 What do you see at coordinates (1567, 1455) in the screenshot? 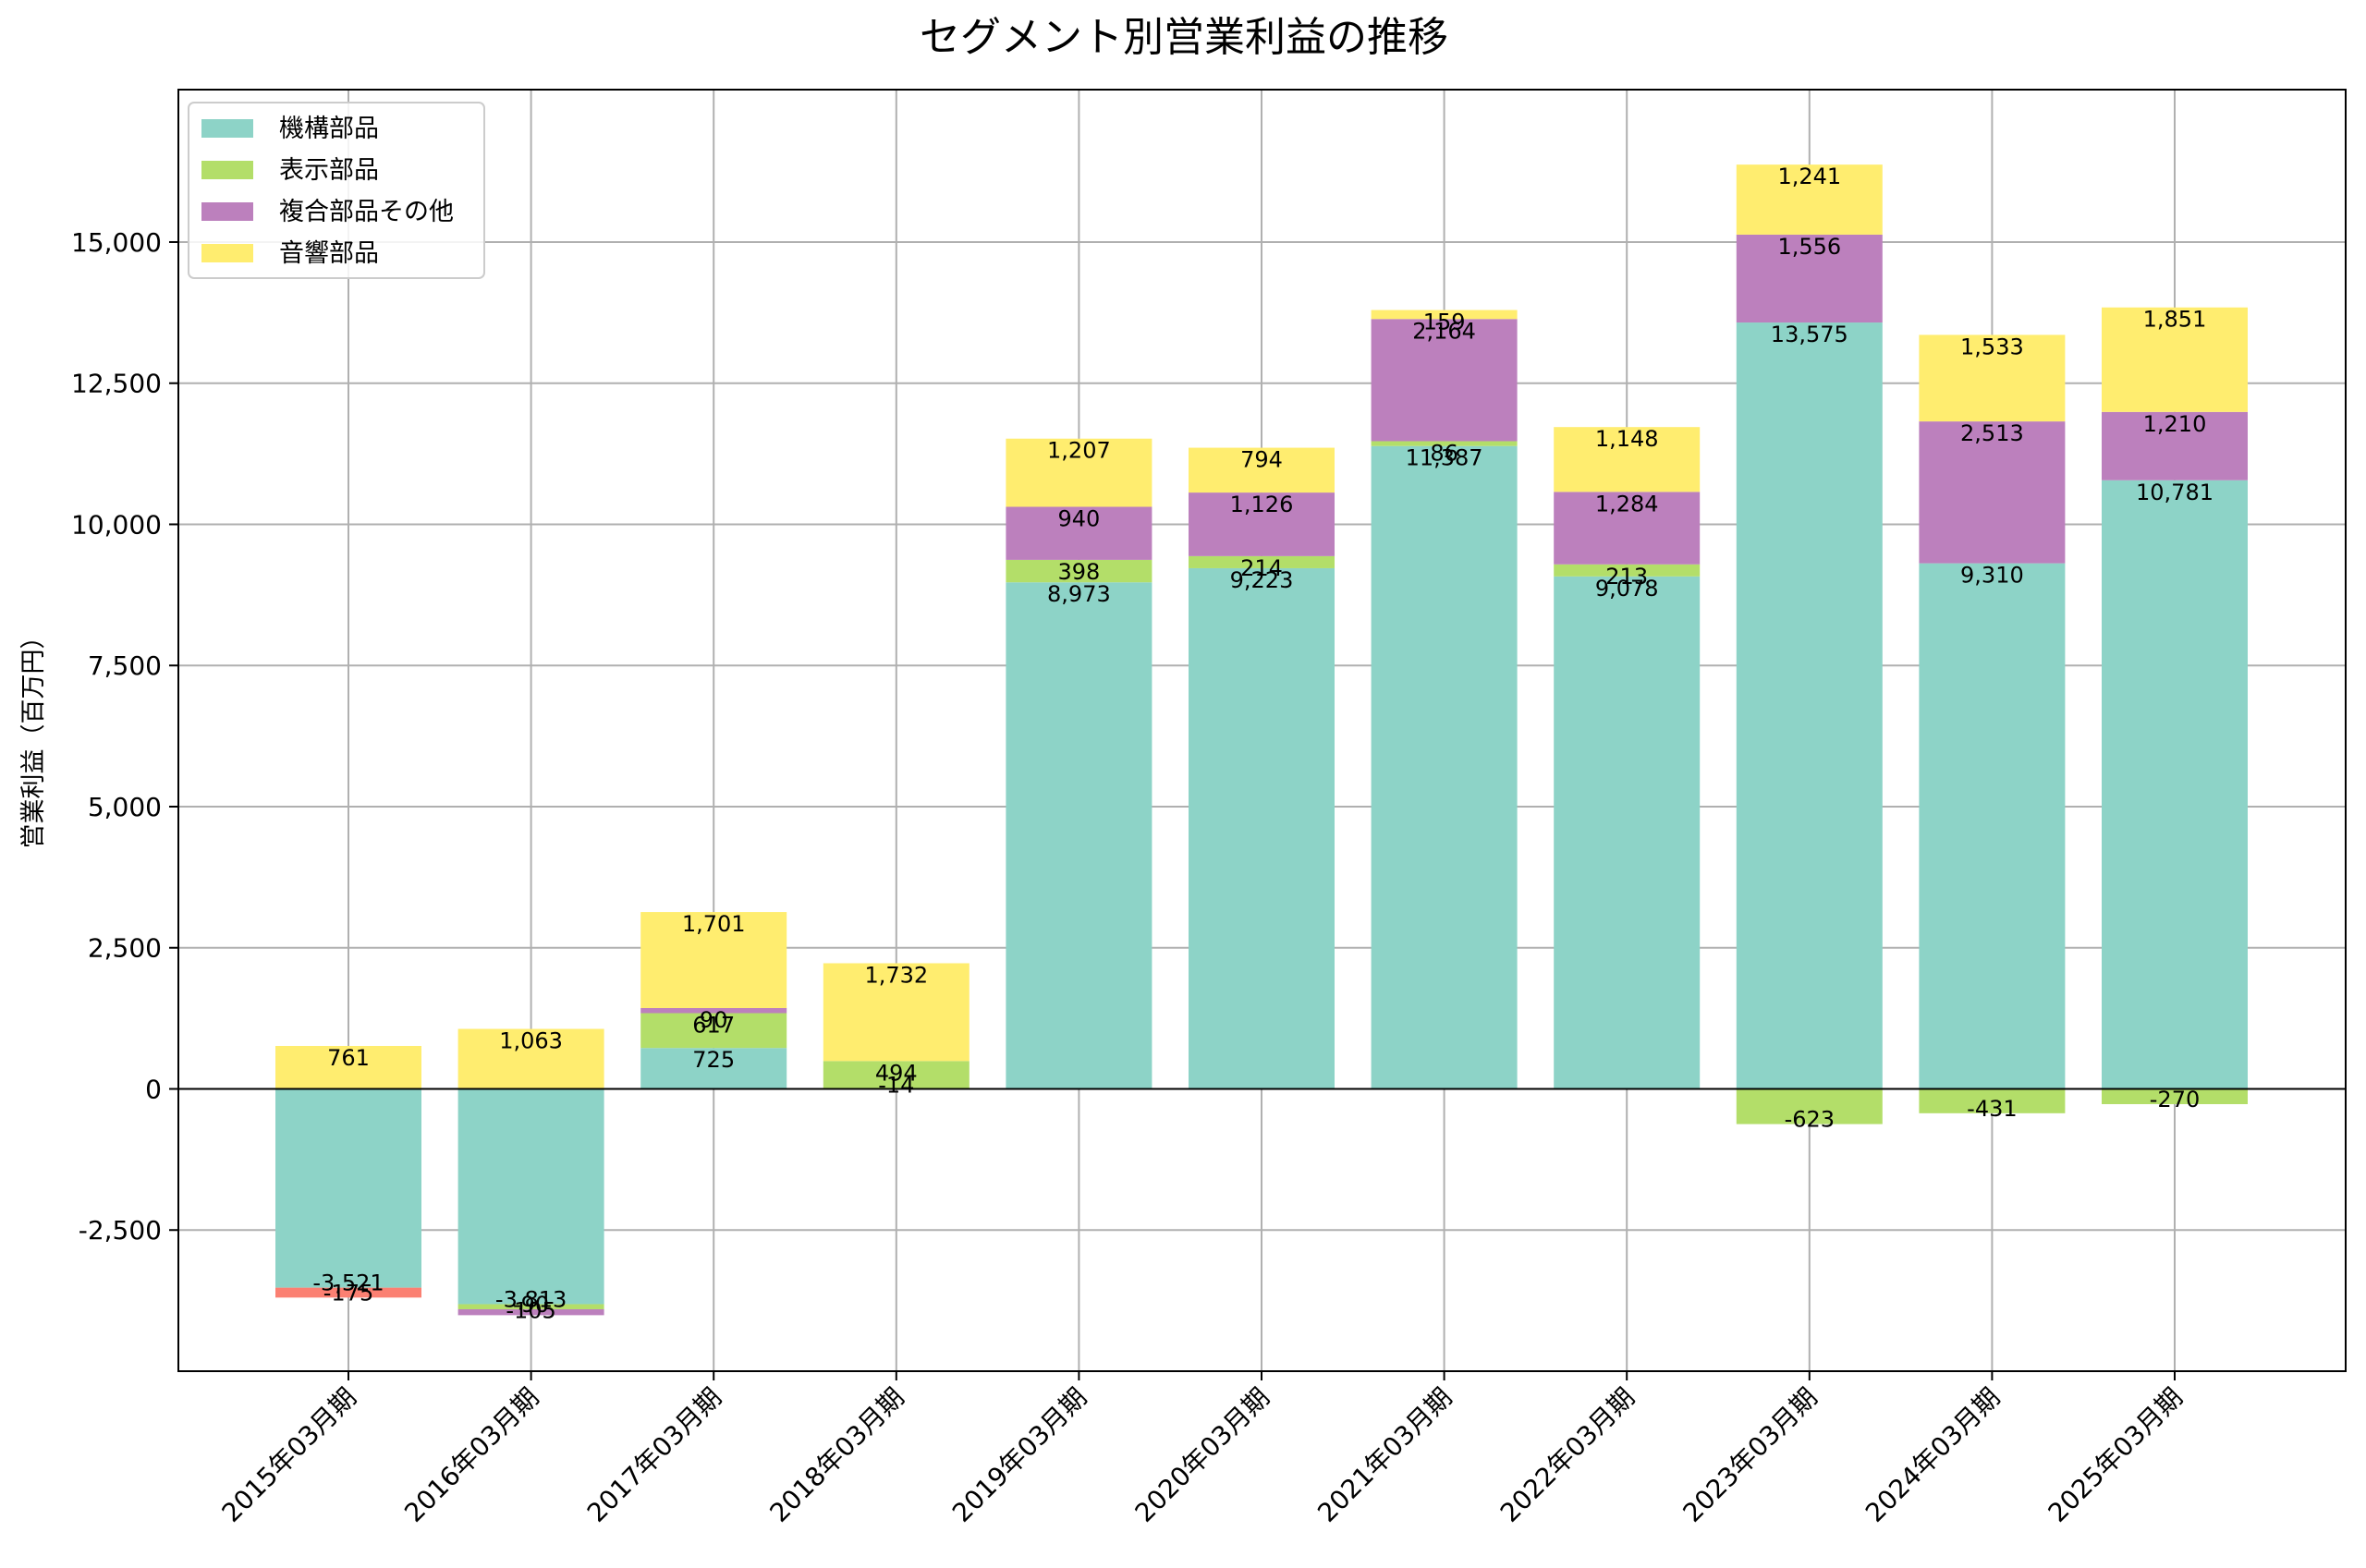
I see `x-tick-label: 2022年03月期` at bounding box center [1567, 1455].